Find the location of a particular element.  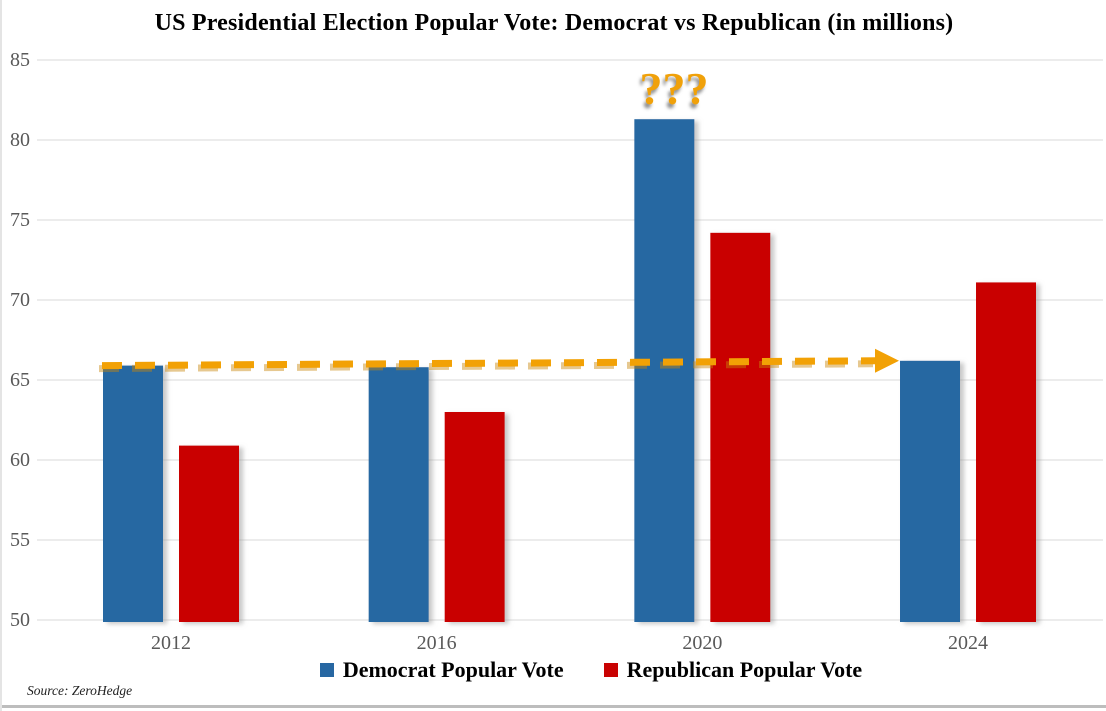

legend-swatch-democrat-icon is located at coordinates (326, 670).